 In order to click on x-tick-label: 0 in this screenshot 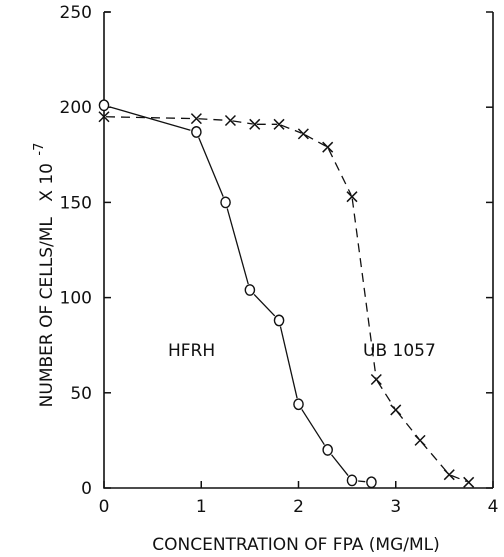, I will do `click(104, 507)`.